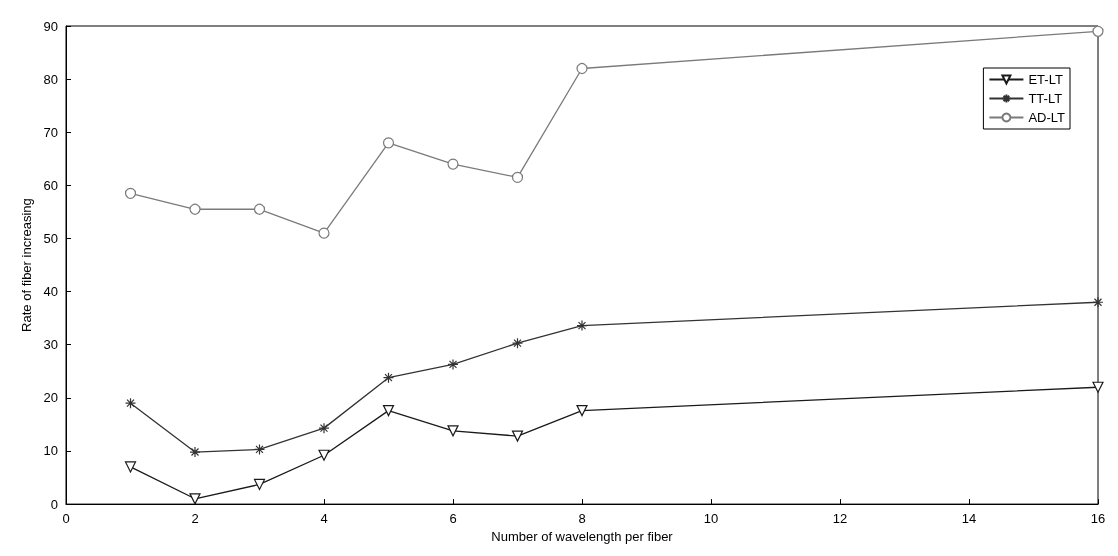 This screenshot has width=1118, height=556. What do you see at coordinates (1045, 79) in the screenshot?
I see `legend-label: ET-LT` at bounding box center [1045, 79].